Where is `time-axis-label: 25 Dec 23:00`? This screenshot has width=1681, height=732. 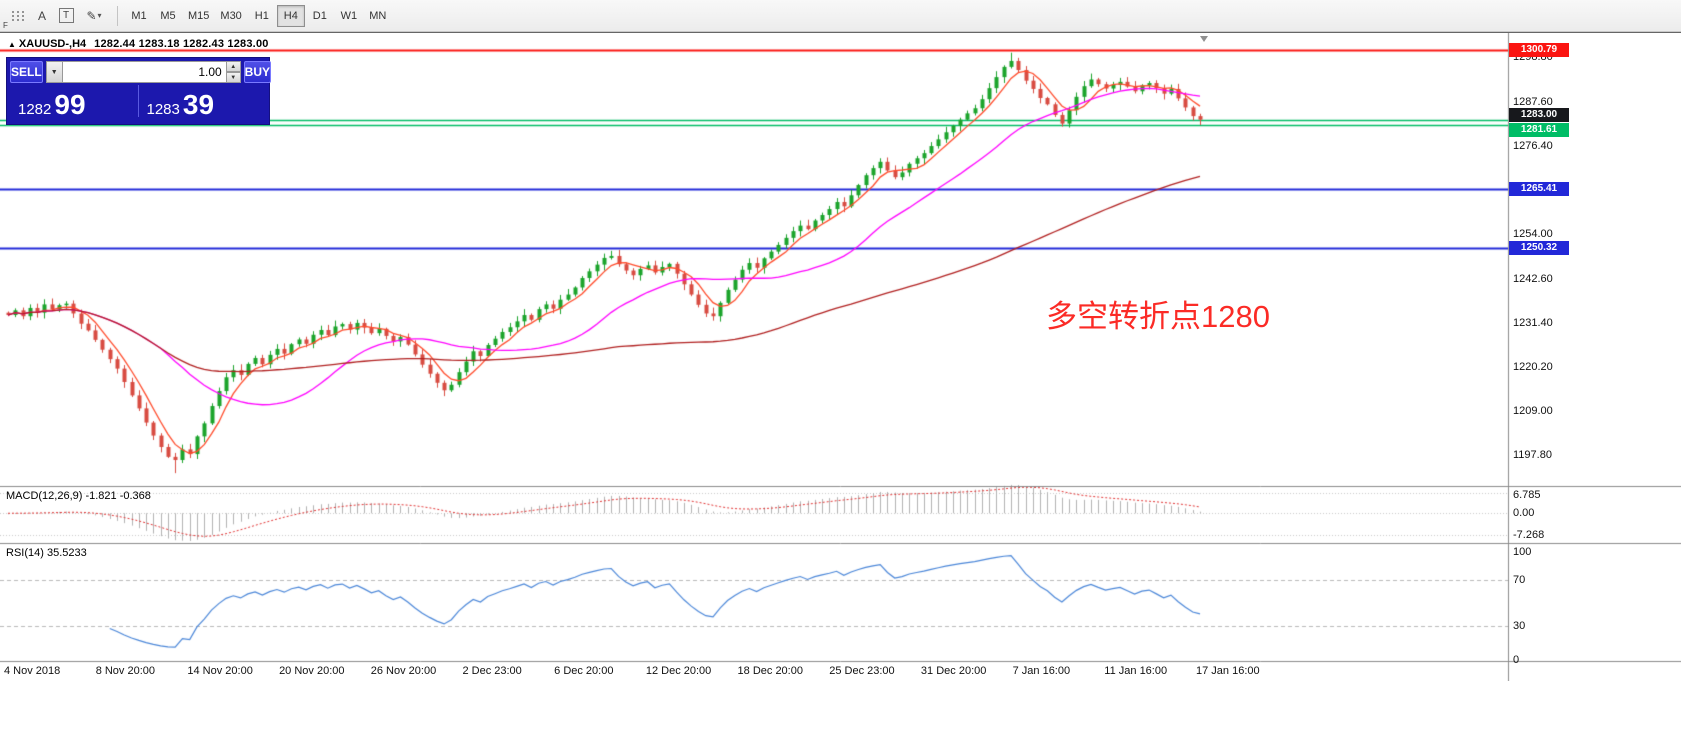
time-axis-label: 25 Dec 23:00 is located at coordinates (862, 671).